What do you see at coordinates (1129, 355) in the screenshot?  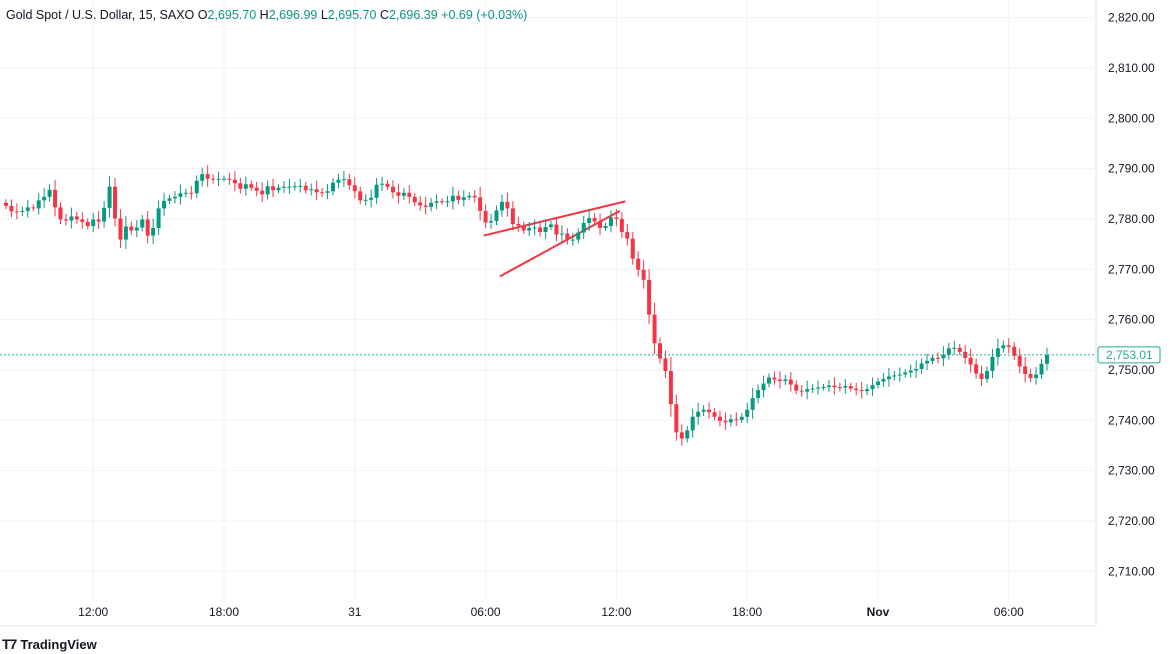 I see `last-price-badge` at bounding box center [1129, 355].